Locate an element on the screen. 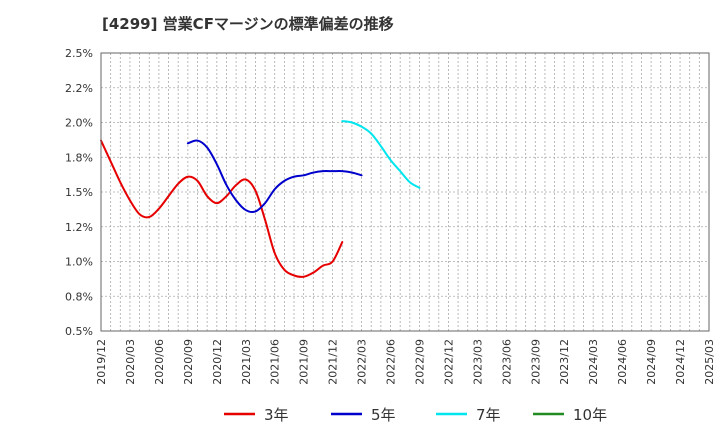  x-tick-label: 2020/06 is located at coordinates (159, 362).